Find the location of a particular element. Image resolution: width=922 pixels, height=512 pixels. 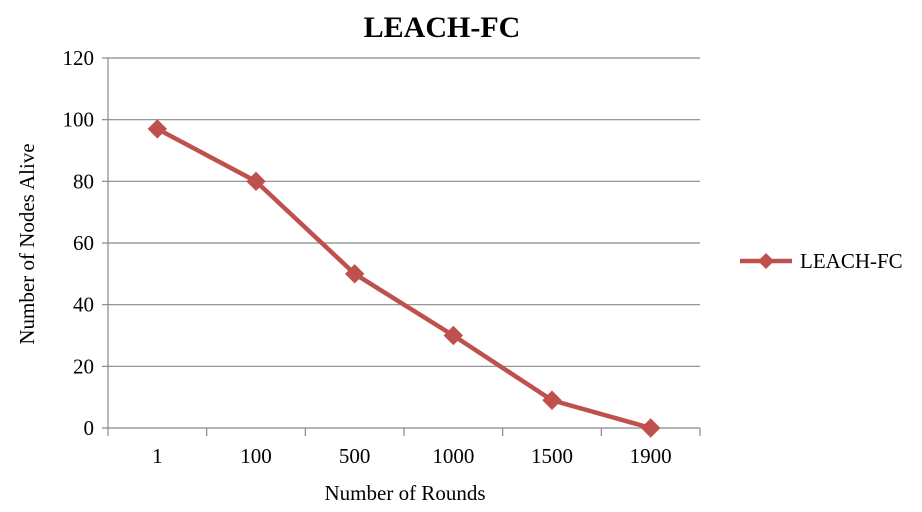

x-axis-title: Number of Rounds is located at coordinates (405, 493).